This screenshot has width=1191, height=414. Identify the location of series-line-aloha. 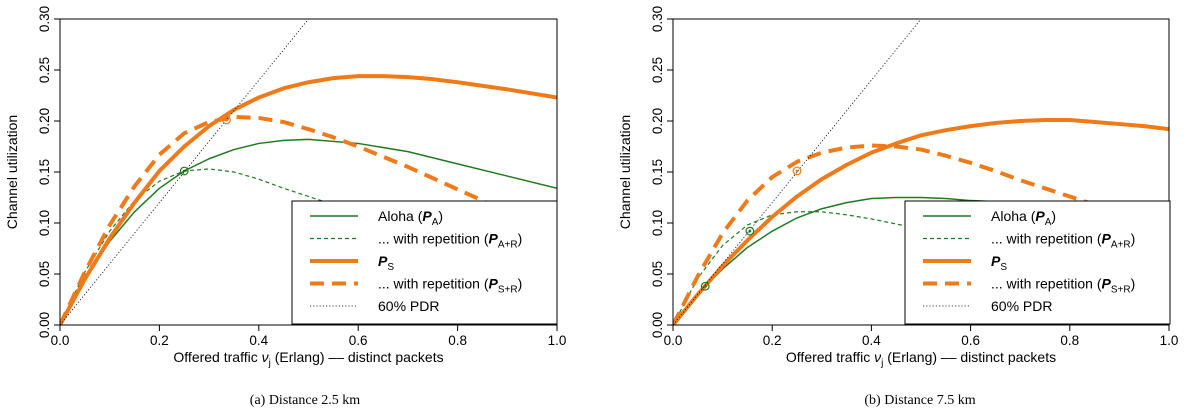
(847, 260).